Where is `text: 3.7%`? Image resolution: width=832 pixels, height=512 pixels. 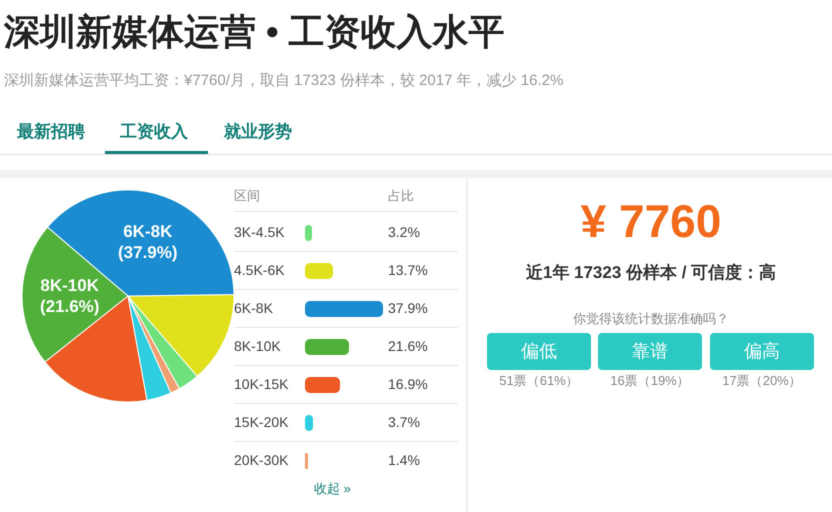 text: 3.7% is located at coordinates (404, 422).